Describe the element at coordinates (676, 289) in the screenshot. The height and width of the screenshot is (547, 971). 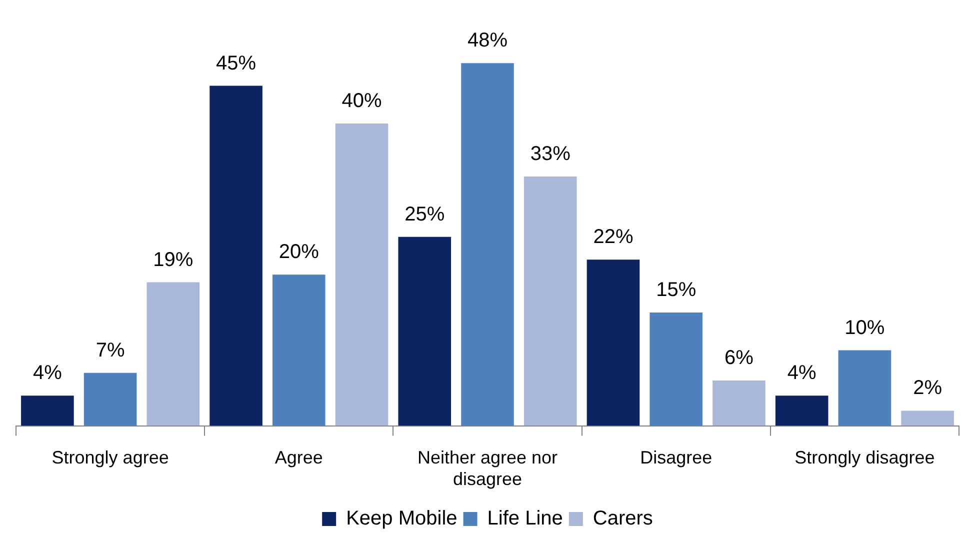
I see `data-label: 15%` at that location.